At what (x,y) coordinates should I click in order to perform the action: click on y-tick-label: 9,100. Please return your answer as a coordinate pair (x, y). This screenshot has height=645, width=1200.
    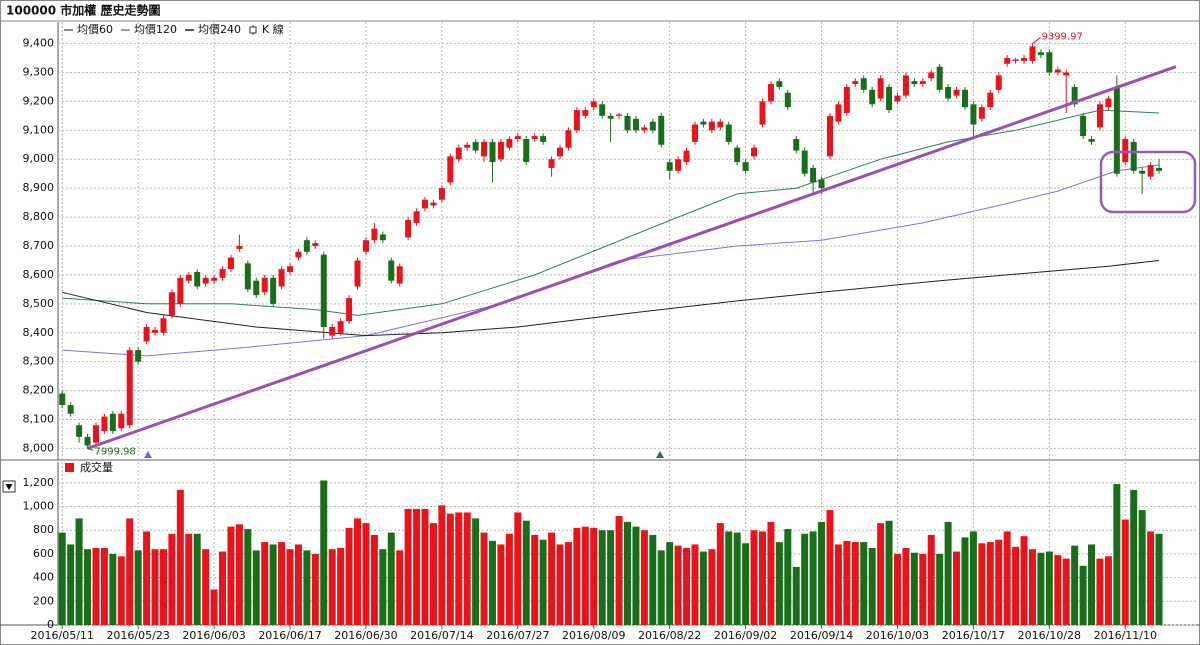
    Looking at the image, I should click on (39, 129).